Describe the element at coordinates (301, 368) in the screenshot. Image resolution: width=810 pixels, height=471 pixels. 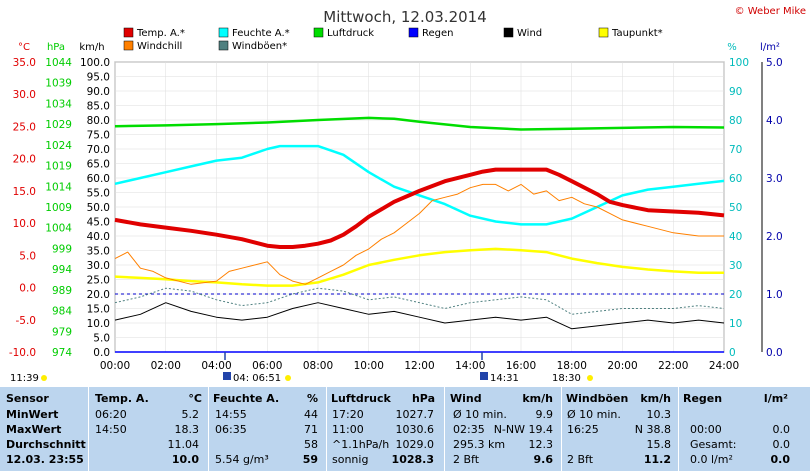
I see `sun-markers: 11:39 04: 06:51 14:31 18:30` at that location.